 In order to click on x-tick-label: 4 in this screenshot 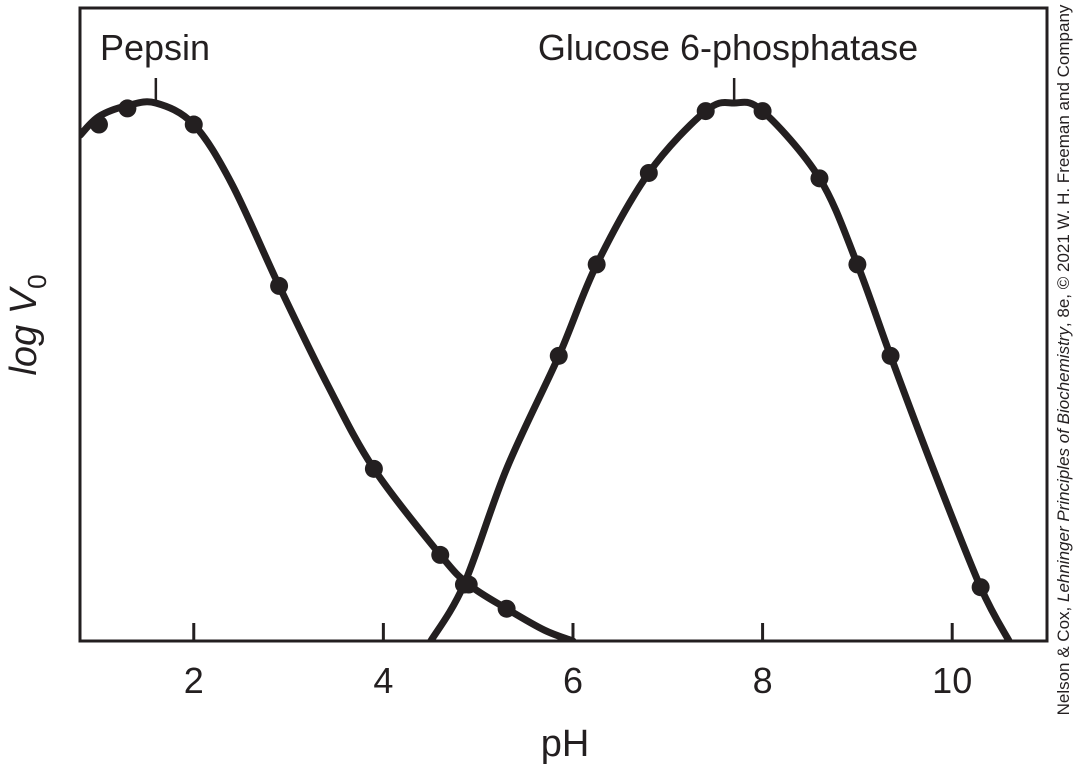, I will do `click(383, 680)`.